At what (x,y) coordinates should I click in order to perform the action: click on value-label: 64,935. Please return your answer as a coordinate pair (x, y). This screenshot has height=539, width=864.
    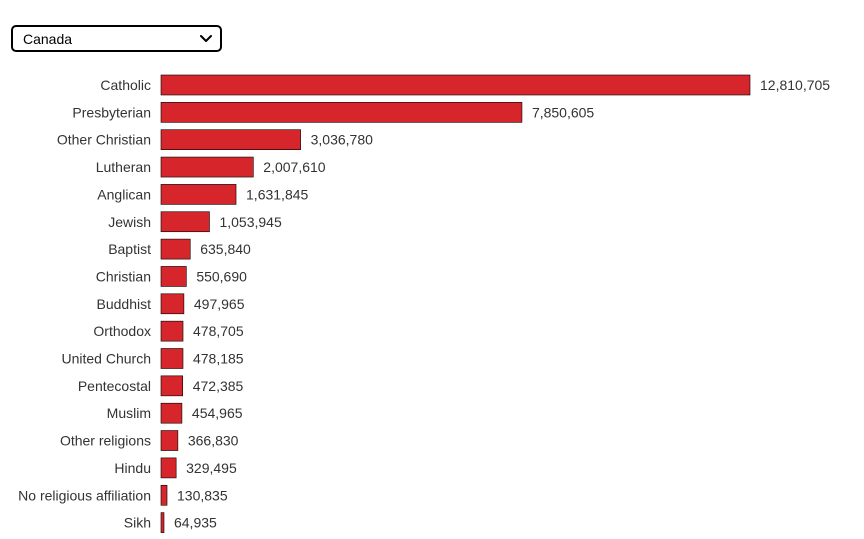
    Looking at the image, I should click on (195, 523).